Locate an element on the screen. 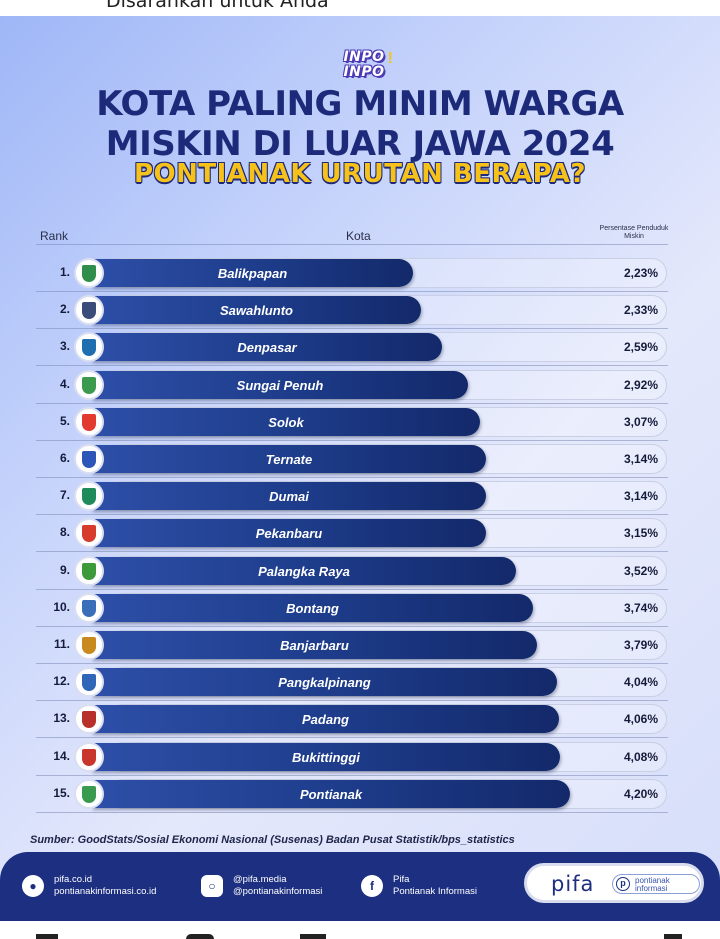 The height and width of the screenshot is (939, 720). rank-label: 14. is located at coordinates (61, 756).